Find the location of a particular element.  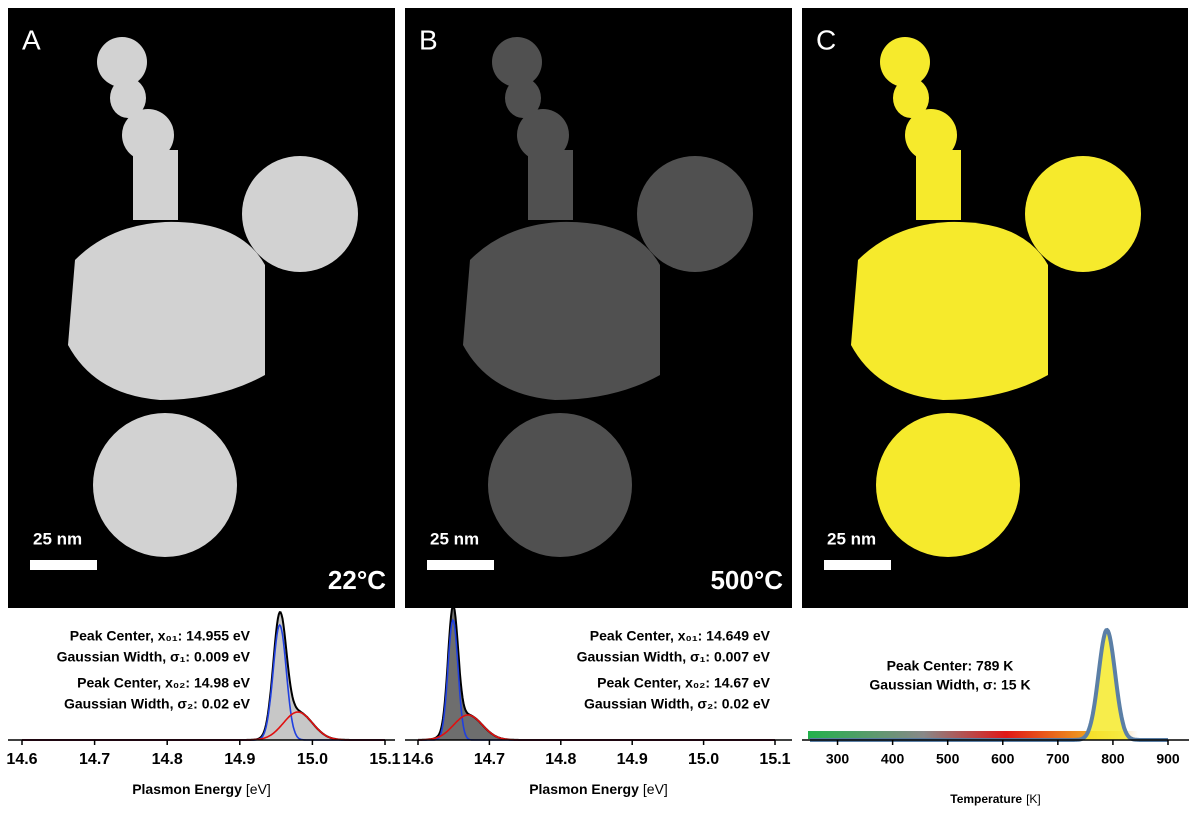

axis-title-text: Temperature is located at coordinates (986, 799).